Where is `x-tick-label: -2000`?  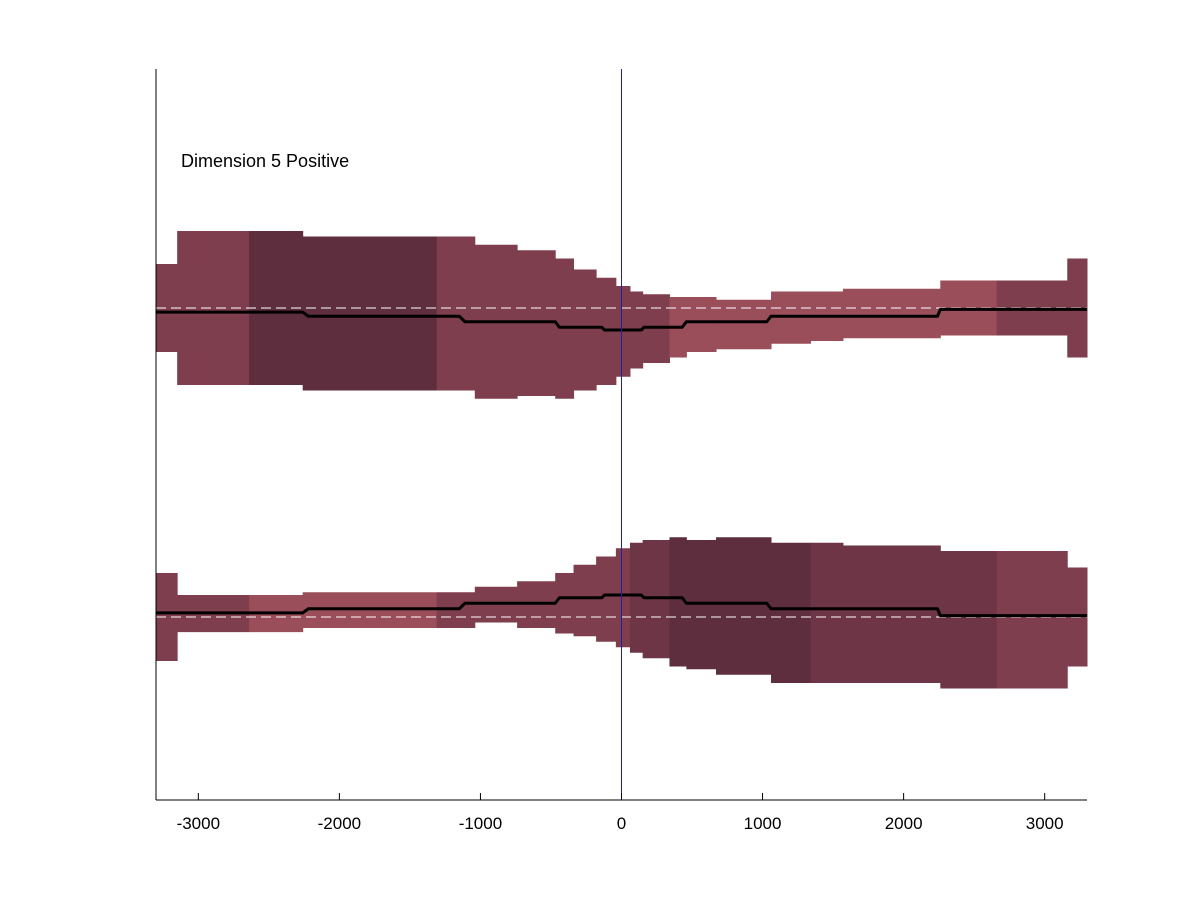
x-tick-label: -2000 is located at coordinates (339, 823).